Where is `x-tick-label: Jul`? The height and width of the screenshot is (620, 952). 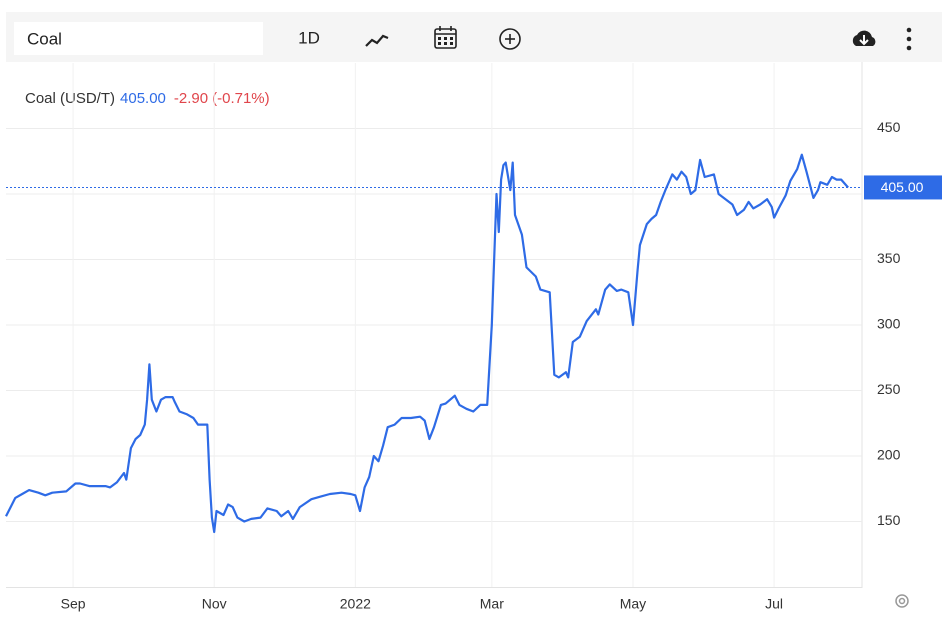 x-tick-label: Jul is located at coordinates (774, 604).